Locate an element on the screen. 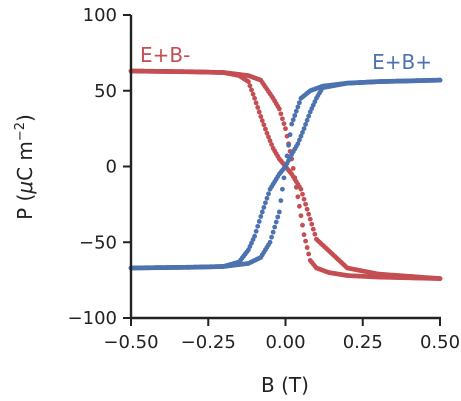  x-tick-label: 0.25 is located at coordinates (363, 342).